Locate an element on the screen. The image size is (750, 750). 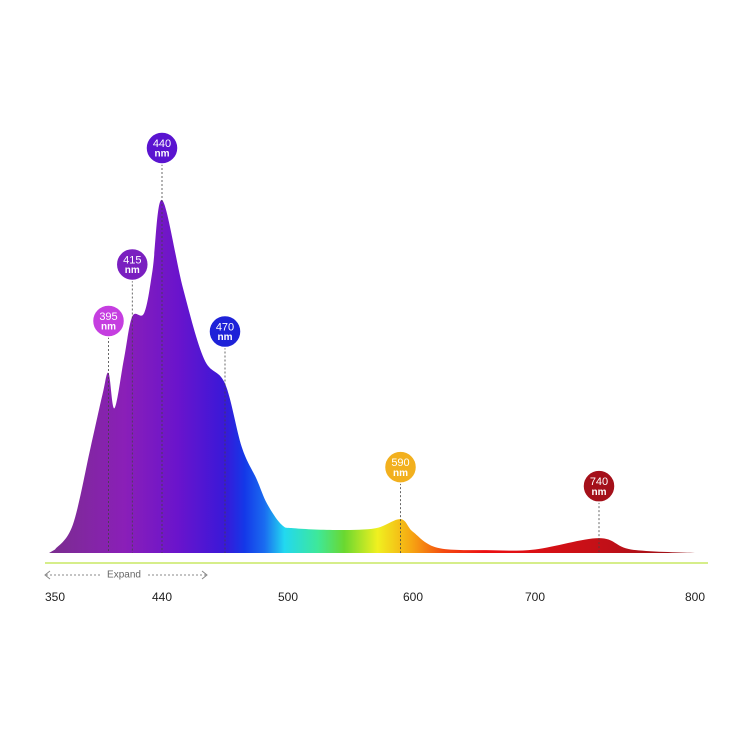
x-tick-label: 600 is located at coordinates (413, 597).